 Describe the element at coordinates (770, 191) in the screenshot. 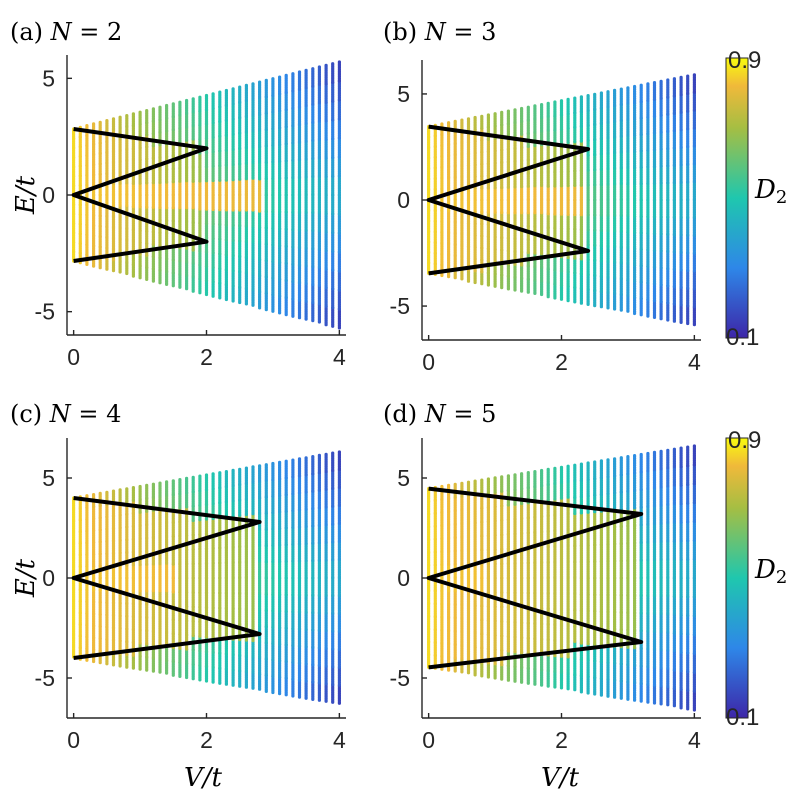

I see `colorbar-top-label: D2` at that location.